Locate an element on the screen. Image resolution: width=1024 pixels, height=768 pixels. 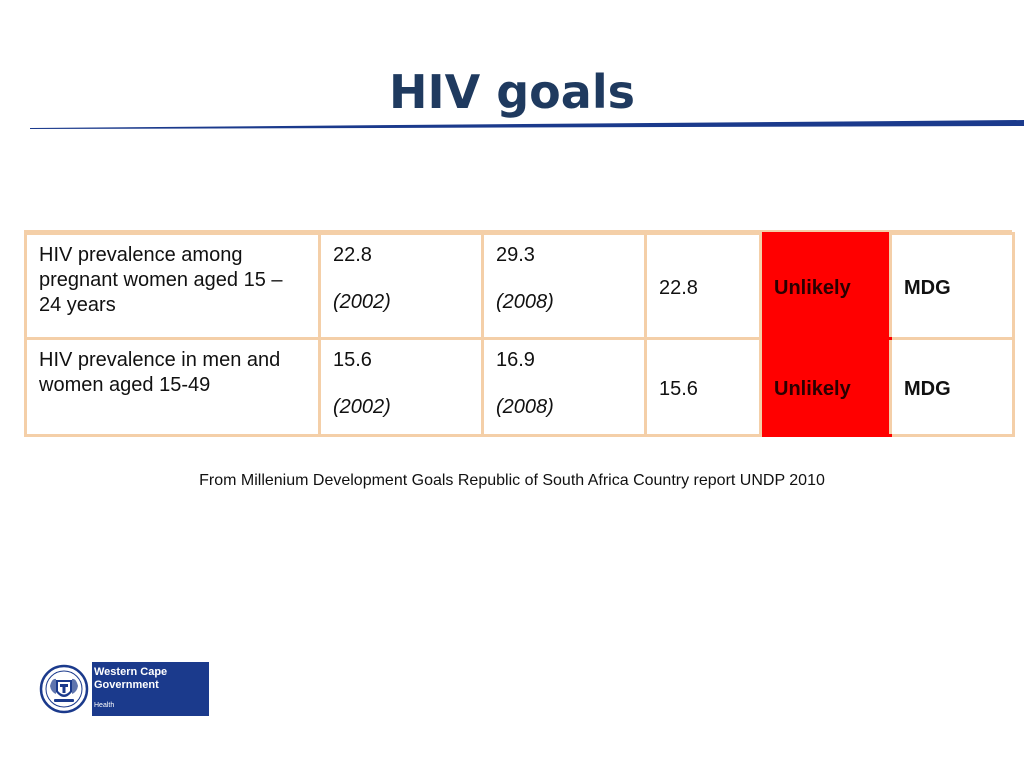
coat-of-arms-icon is located at coordinates (64, 689).